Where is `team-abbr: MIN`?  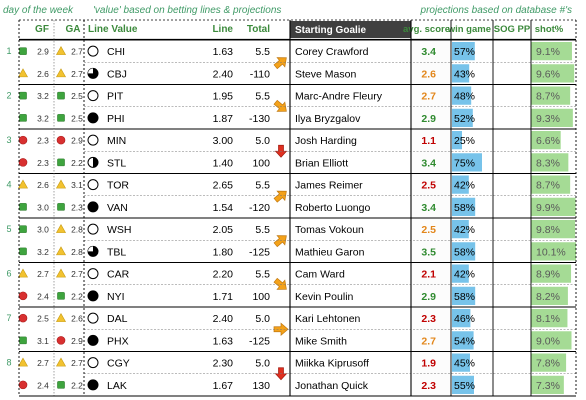 team-abbr: MIN is located at coordinates (116, 141).